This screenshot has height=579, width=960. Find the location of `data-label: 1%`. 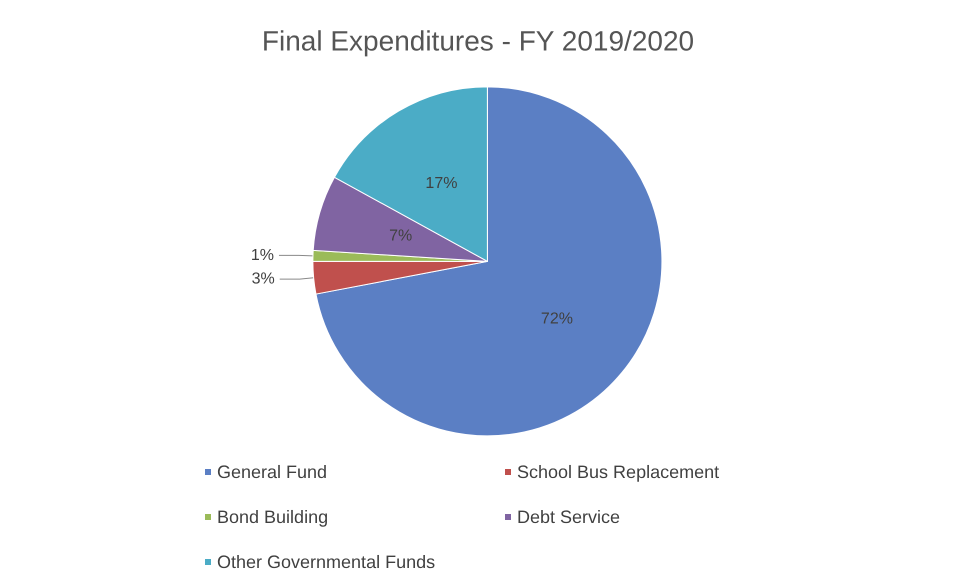

data-label: 1% is located at coordinates (262, 255).